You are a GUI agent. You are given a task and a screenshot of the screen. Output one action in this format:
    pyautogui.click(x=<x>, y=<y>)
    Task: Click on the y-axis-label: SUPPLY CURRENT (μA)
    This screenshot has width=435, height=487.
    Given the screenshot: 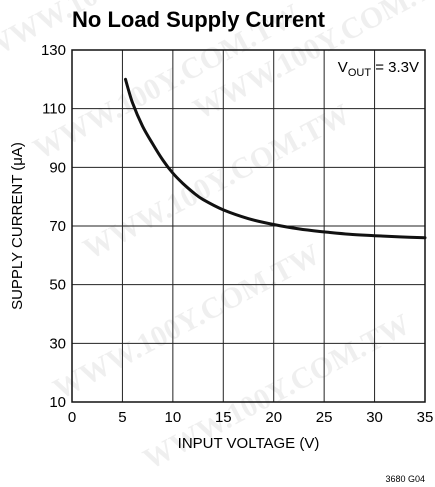 What is the action you would take?
    pyautogui.click(x=17, y=226)
    